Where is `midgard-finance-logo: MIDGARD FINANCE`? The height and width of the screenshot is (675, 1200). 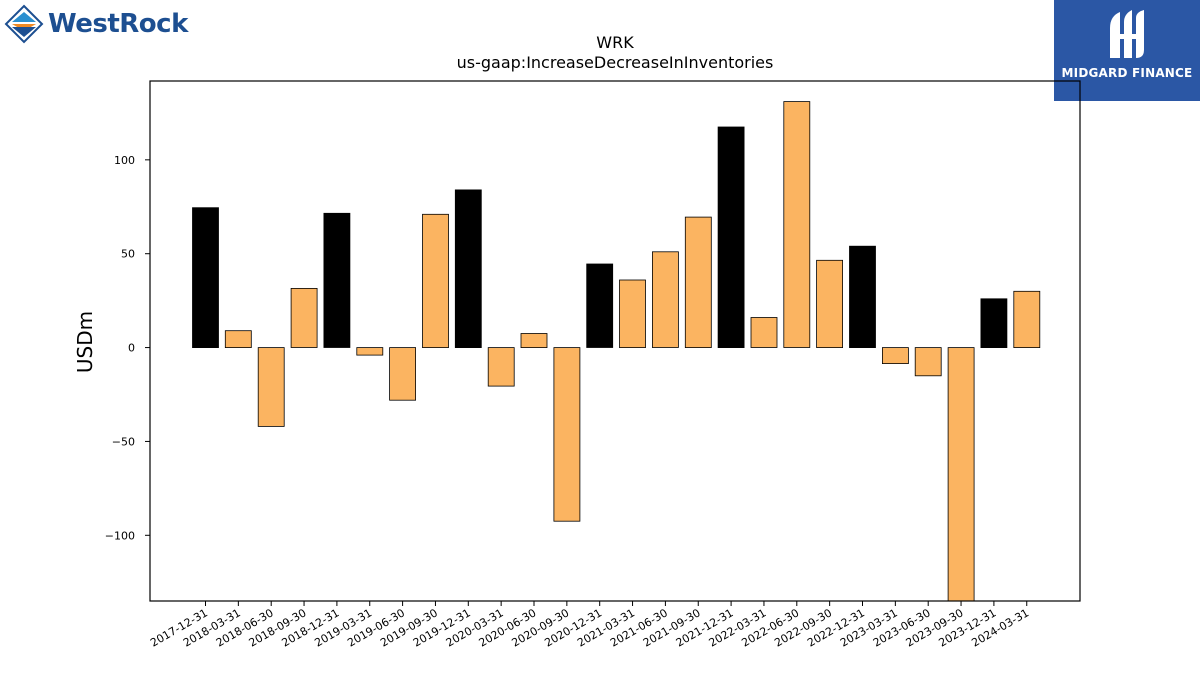
midgard-finance-logo: MIDGARD FINANCE is located at coordinates (1127, 50).